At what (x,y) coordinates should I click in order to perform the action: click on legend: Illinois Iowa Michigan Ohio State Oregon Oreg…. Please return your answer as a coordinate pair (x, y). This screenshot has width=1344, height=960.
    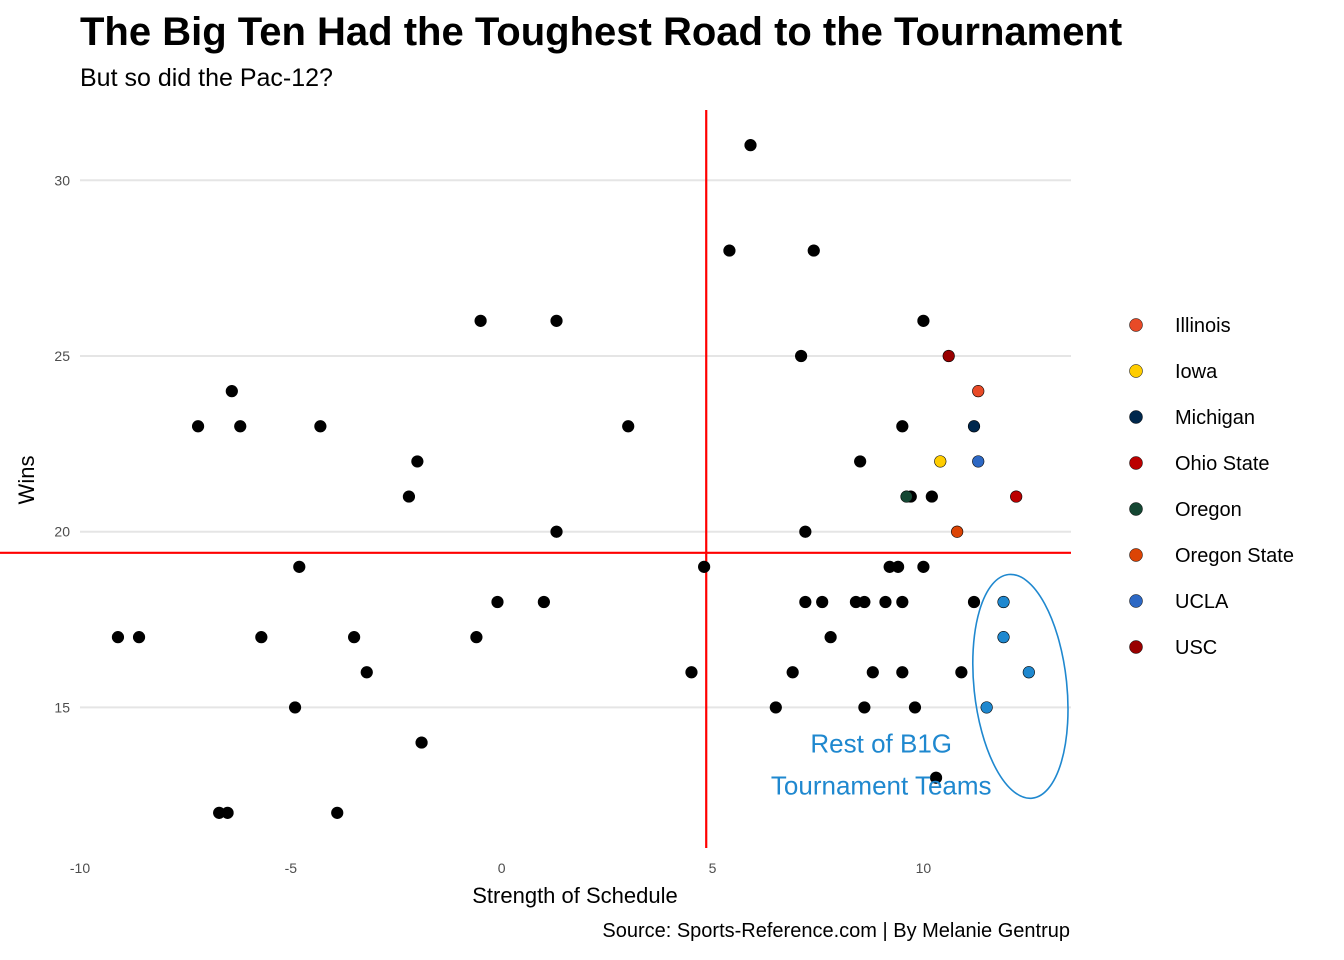
    Looking at the image, I should click on (1211, 487).